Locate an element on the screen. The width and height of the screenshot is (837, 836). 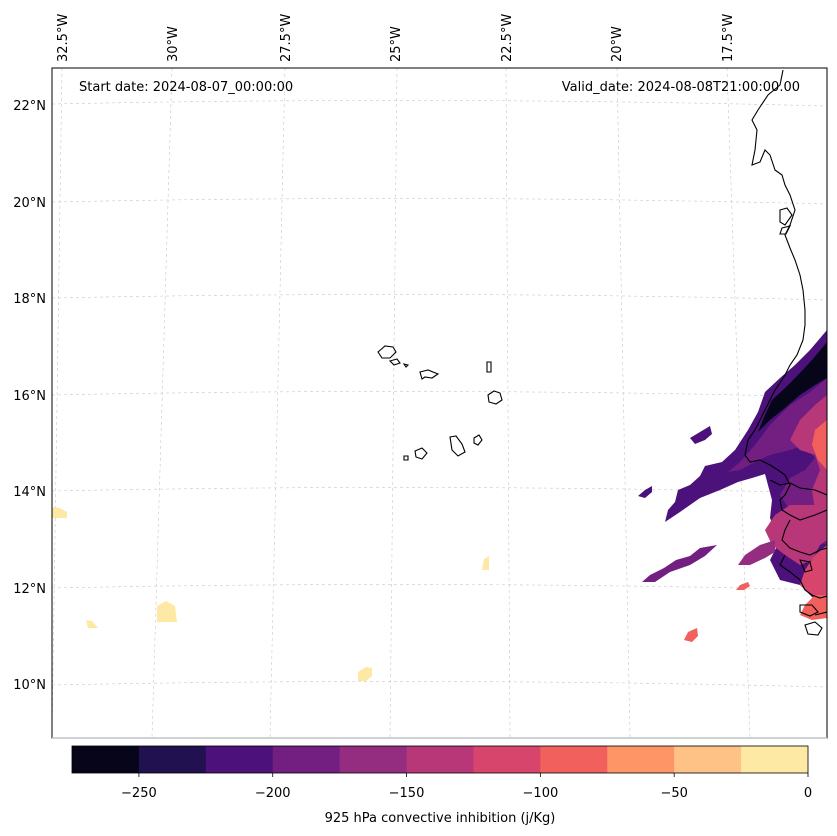
colorbar-ticks: −250 −200 −150 −100 −50 0 is located at coordinates (466, 787).